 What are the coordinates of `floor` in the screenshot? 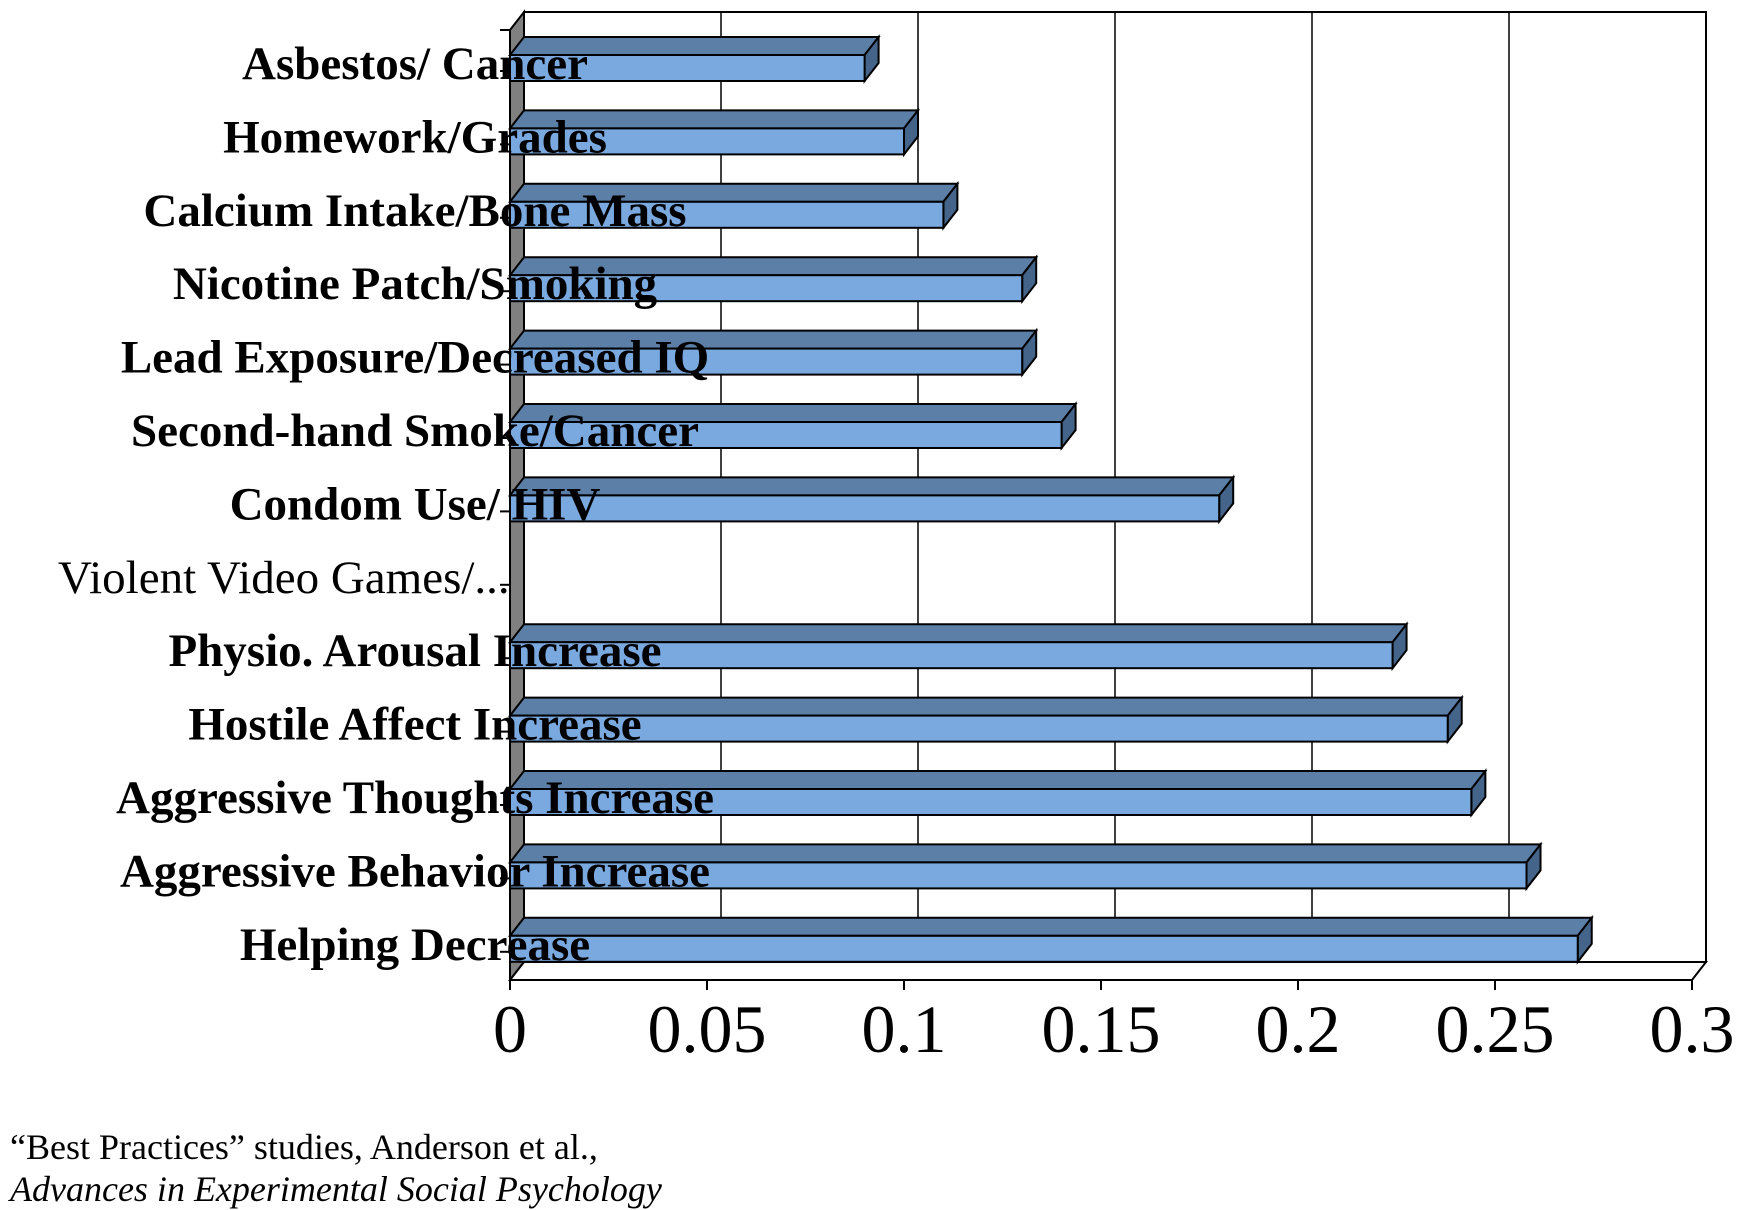 It's located at (1108, 971).